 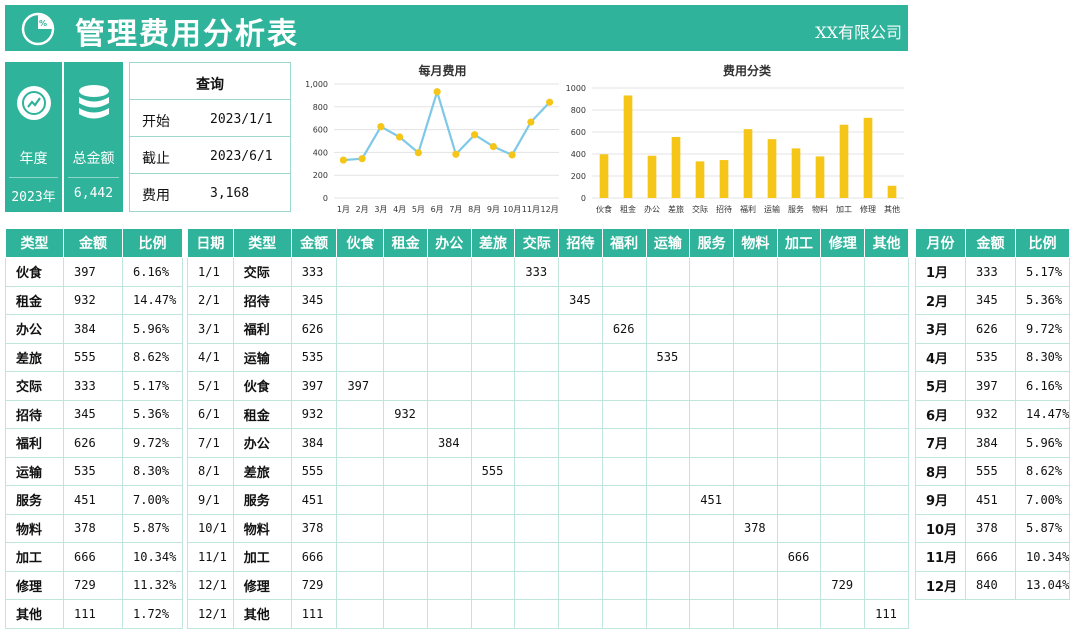 I want to click on table-cell: 5/1, so click(x=210, y=386).